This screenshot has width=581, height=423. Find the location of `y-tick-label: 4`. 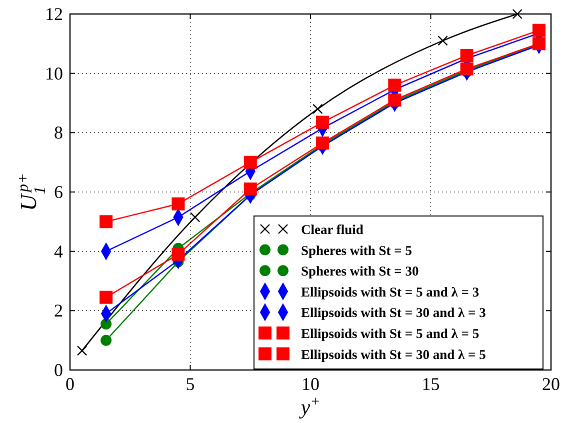

y-tick-label: 4 is located at coordinates (58, 251).